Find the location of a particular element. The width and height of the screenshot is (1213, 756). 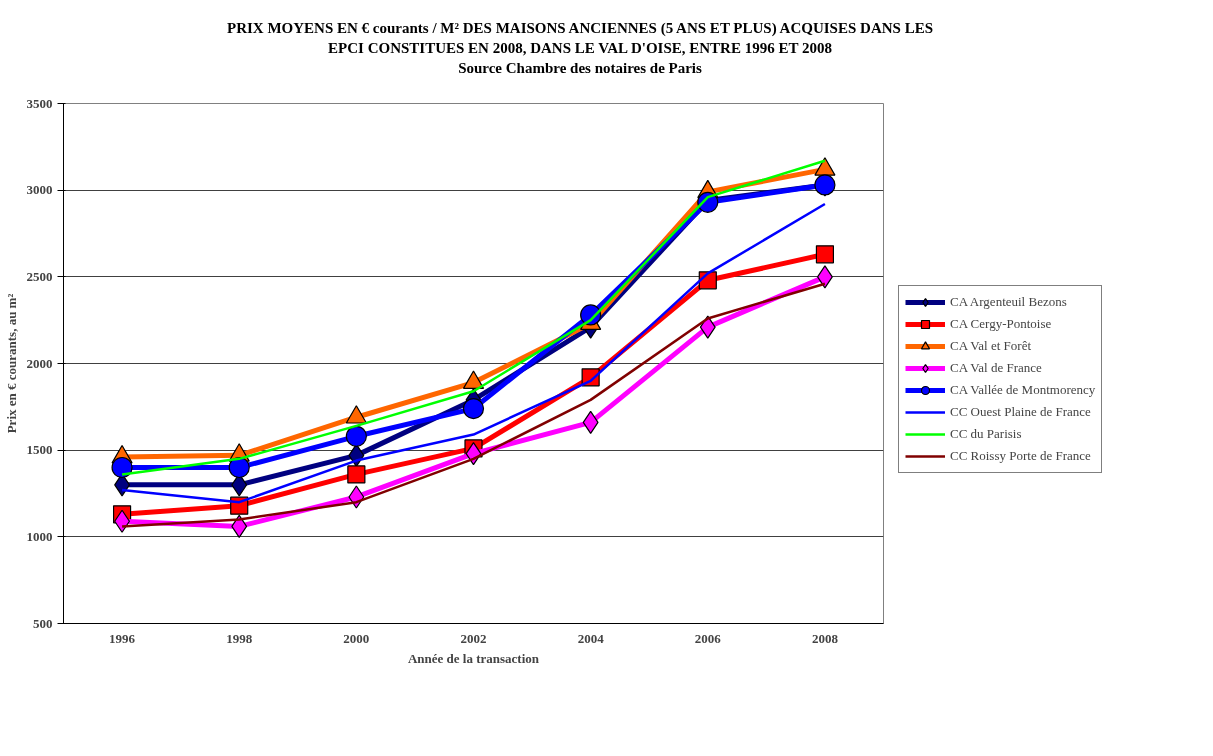

legend-label: CC Ouest Plaine de France is located at coordinates (1020, 412).